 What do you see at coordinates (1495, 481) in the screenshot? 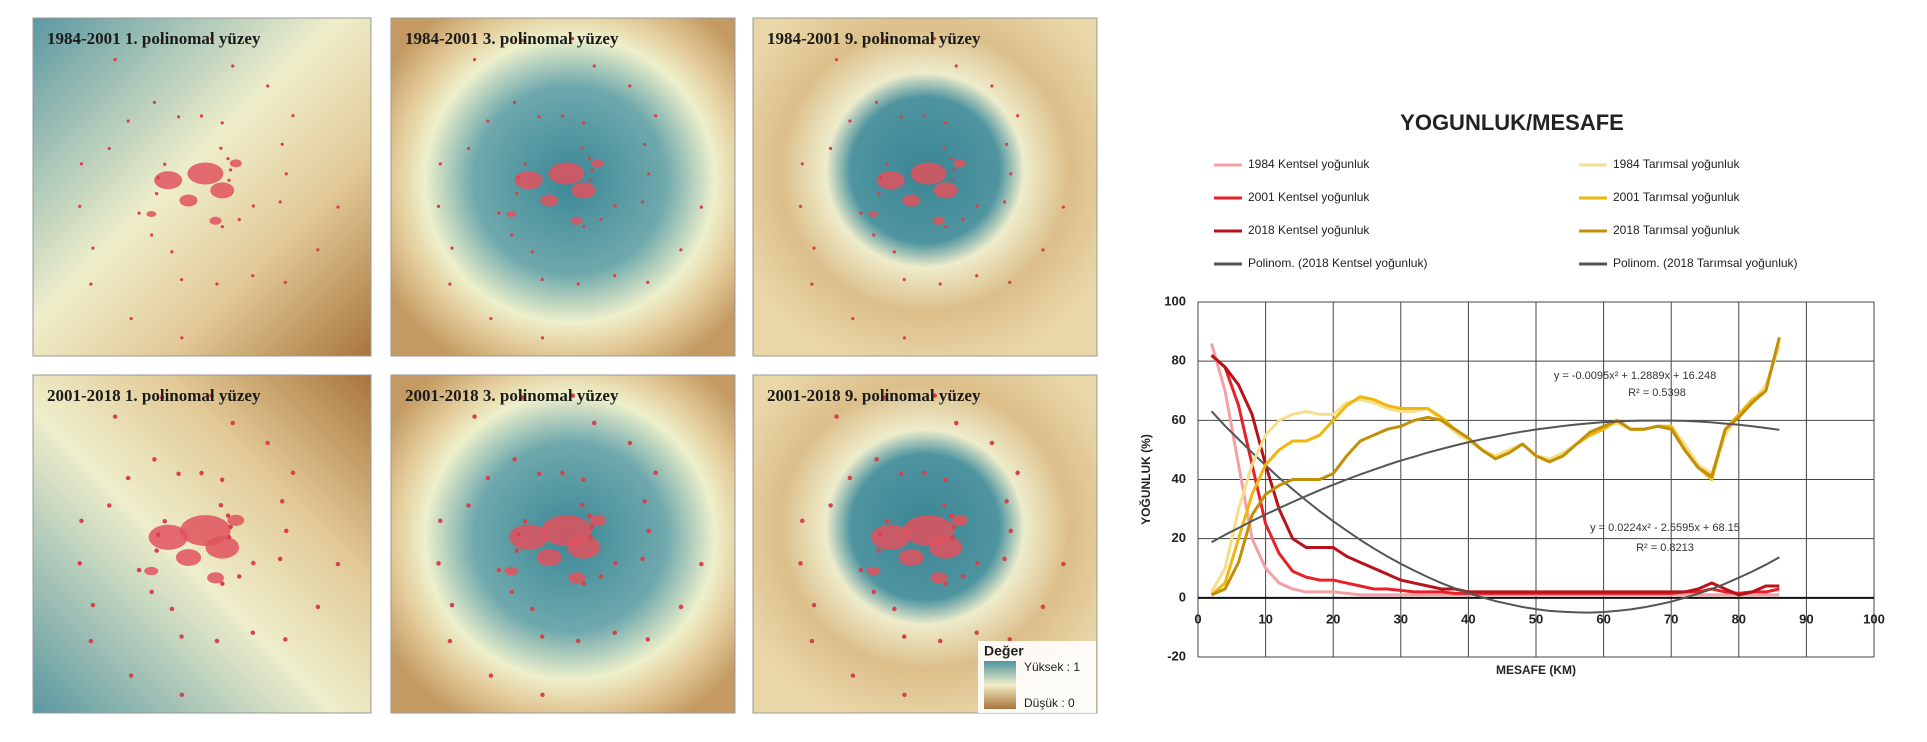
I see `trend-line` at bounding box center [1495, 481].